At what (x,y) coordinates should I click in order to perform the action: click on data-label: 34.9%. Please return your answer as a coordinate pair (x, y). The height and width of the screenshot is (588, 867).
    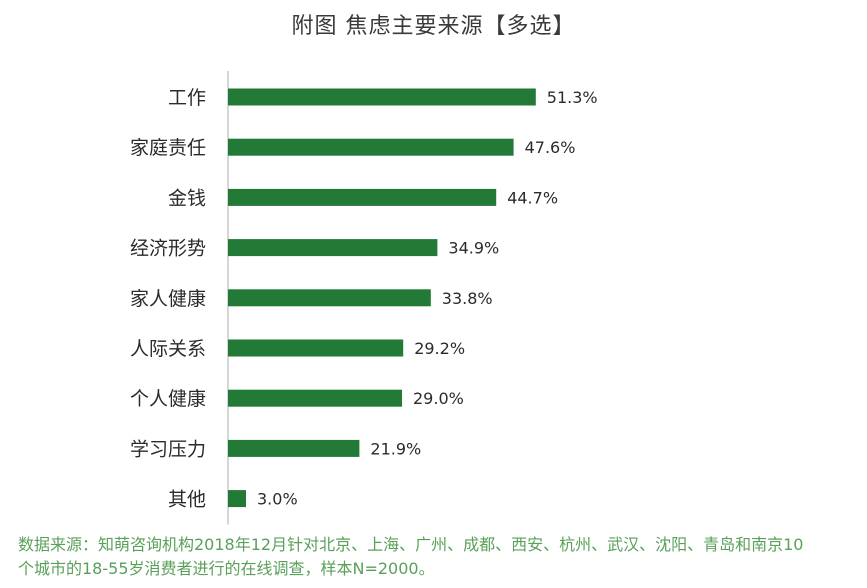
    Looking at the image, I should click on (473, 248).